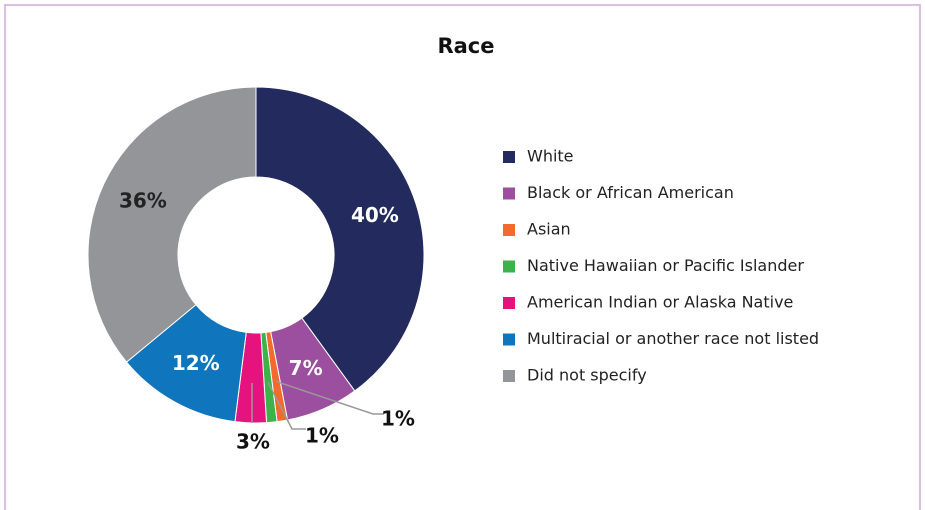 This screenshot has height=510, width=925. Describe the element at coordinates (465, 46) in the screenshot. I see `chart-title: Race` at that location.